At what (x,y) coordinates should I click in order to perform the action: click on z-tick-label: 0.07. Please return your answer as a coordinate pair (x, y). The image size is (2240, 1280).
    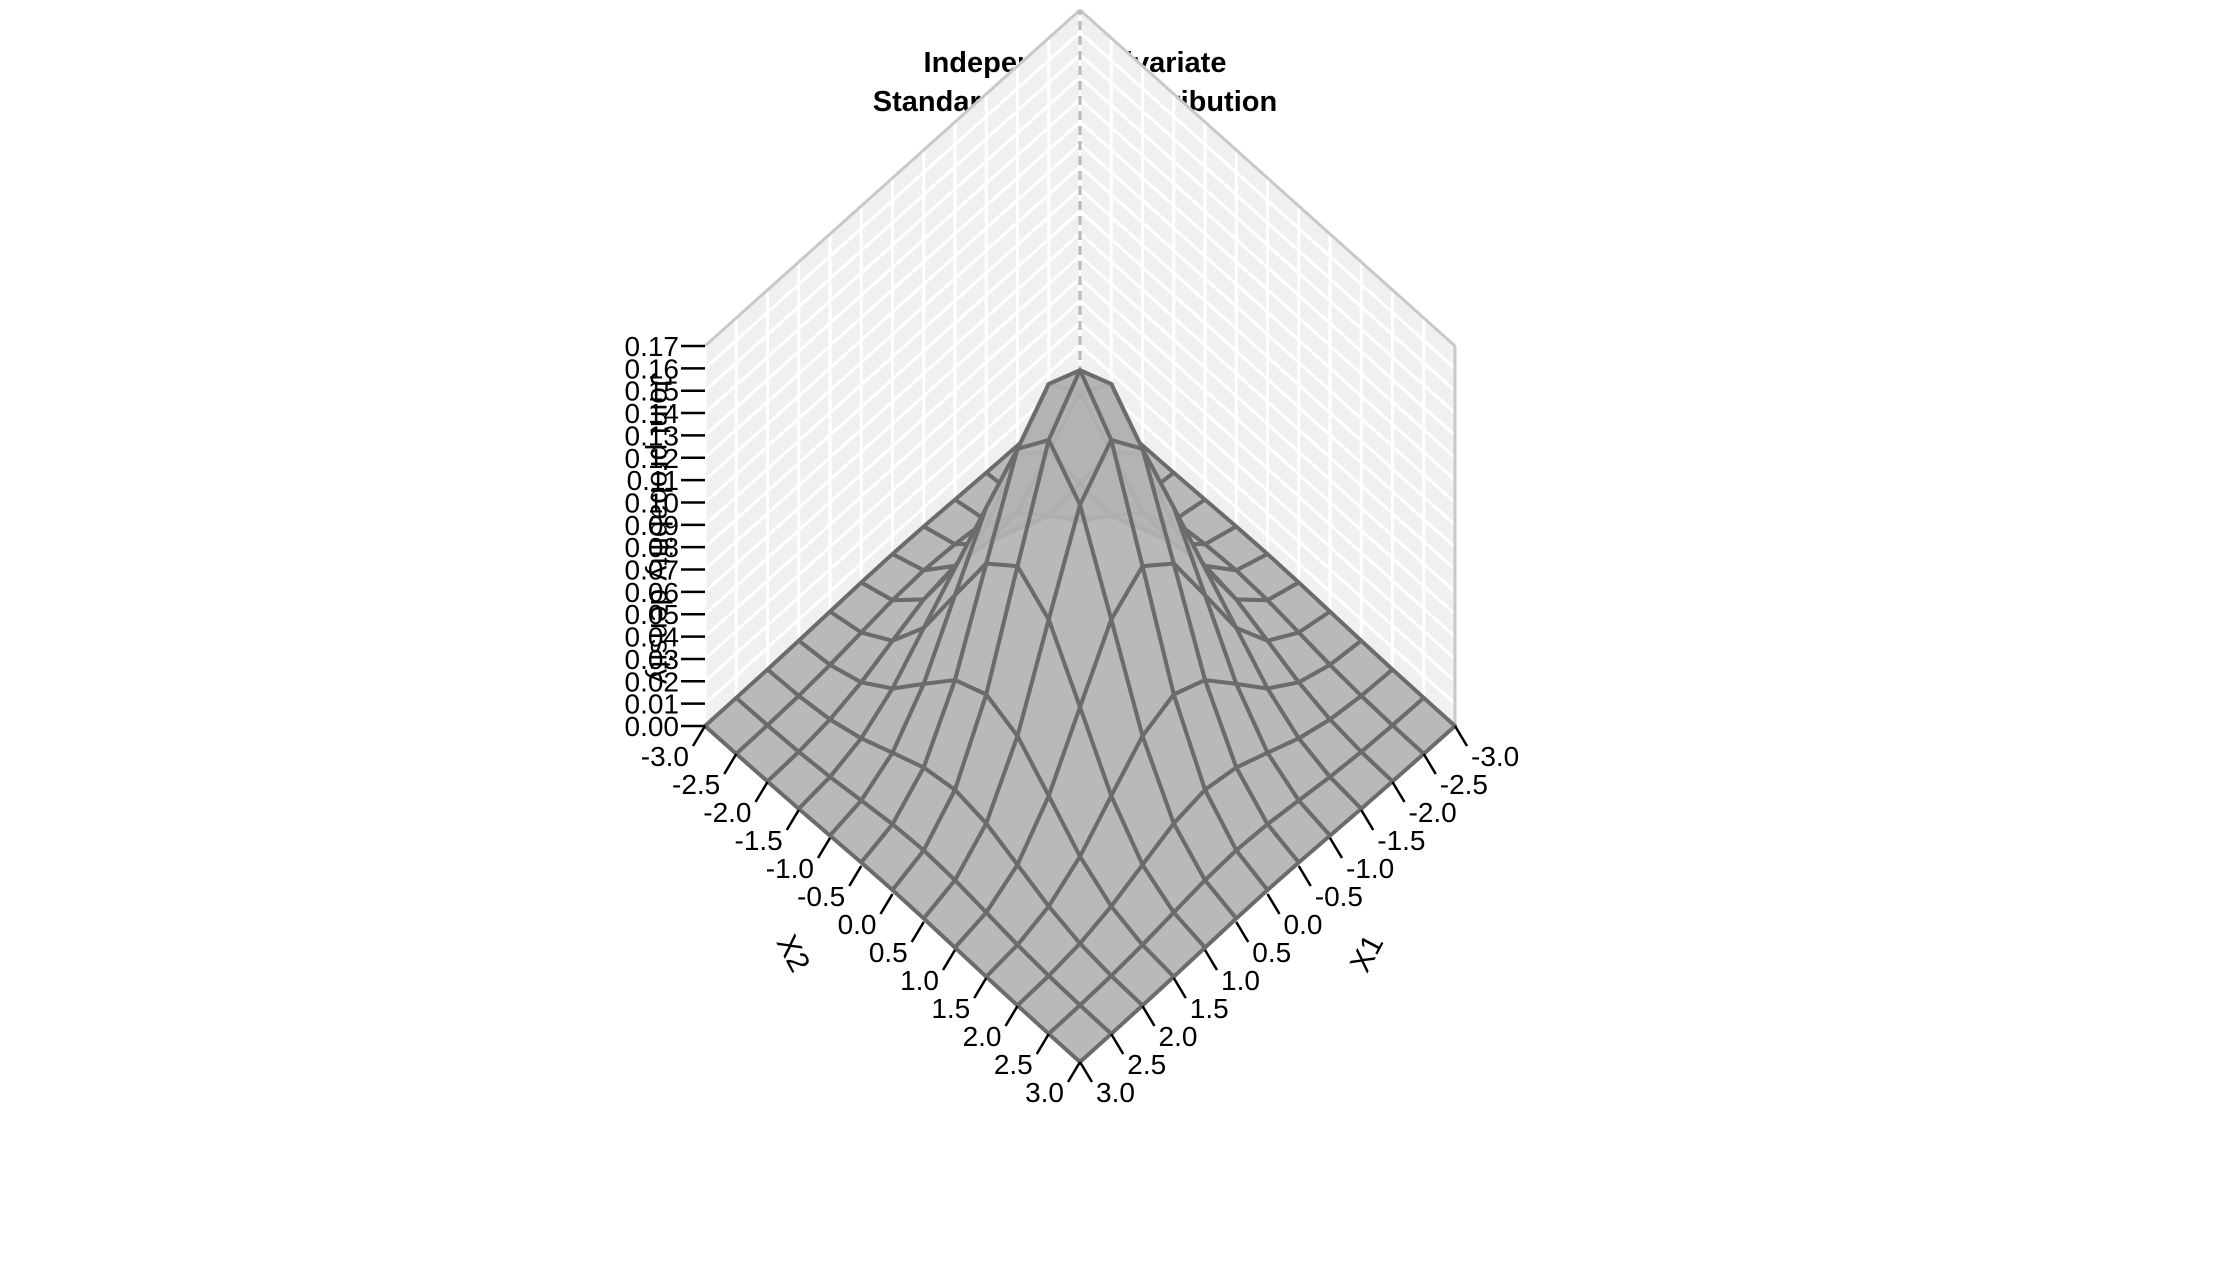
    Looking at the image, I should click on (652, 570).